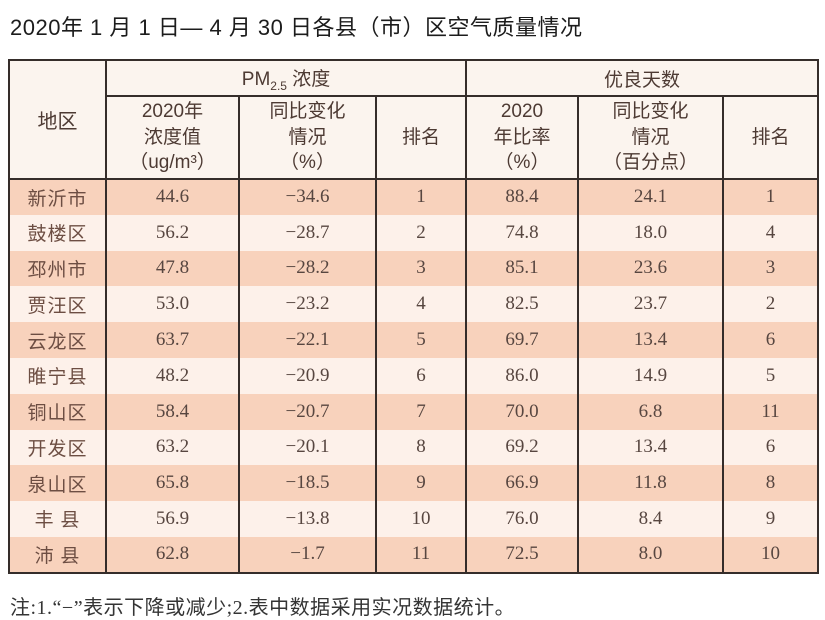 The width and height of the screenshot is (825, 620). I want to click on cell-pm-change: −23.2, so click(307, 304).